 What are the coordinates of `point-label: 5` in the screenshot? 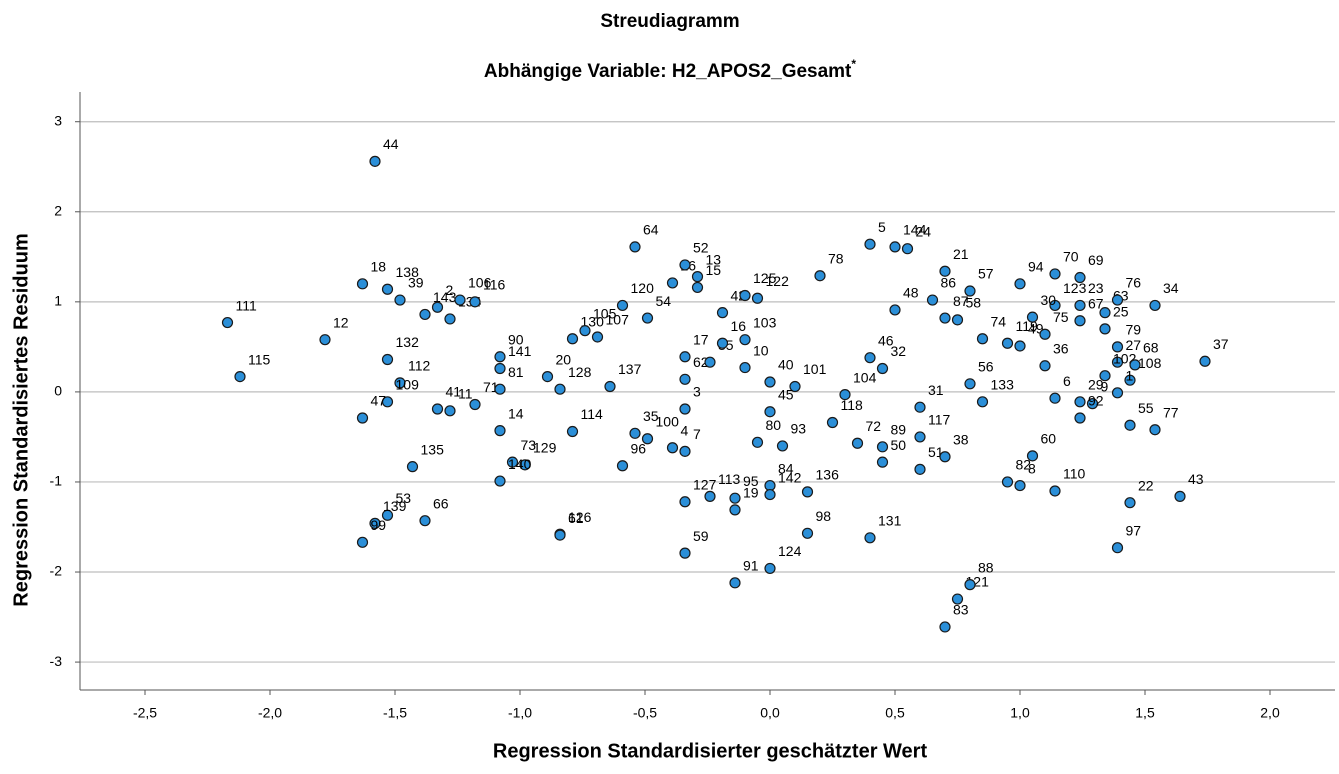 It's located at (882, 227).